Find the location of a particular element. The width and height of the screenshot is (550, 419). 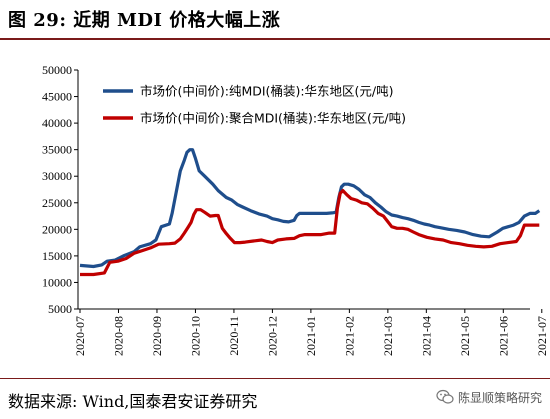

x-tick-label: 2020-11 is located at coordinates (234, 336).